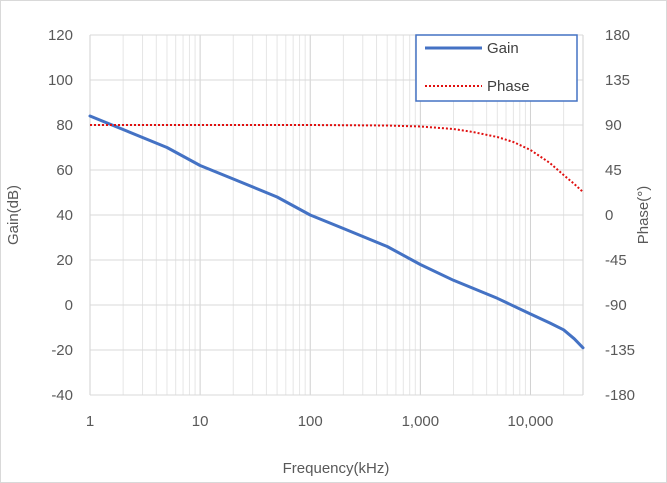 The height and width of the screenshot is (483, 667). What do you see at coordinates (90, 421) in the screenshot?
I see `x-tick-label: 1` at bounding box center [90, 421].